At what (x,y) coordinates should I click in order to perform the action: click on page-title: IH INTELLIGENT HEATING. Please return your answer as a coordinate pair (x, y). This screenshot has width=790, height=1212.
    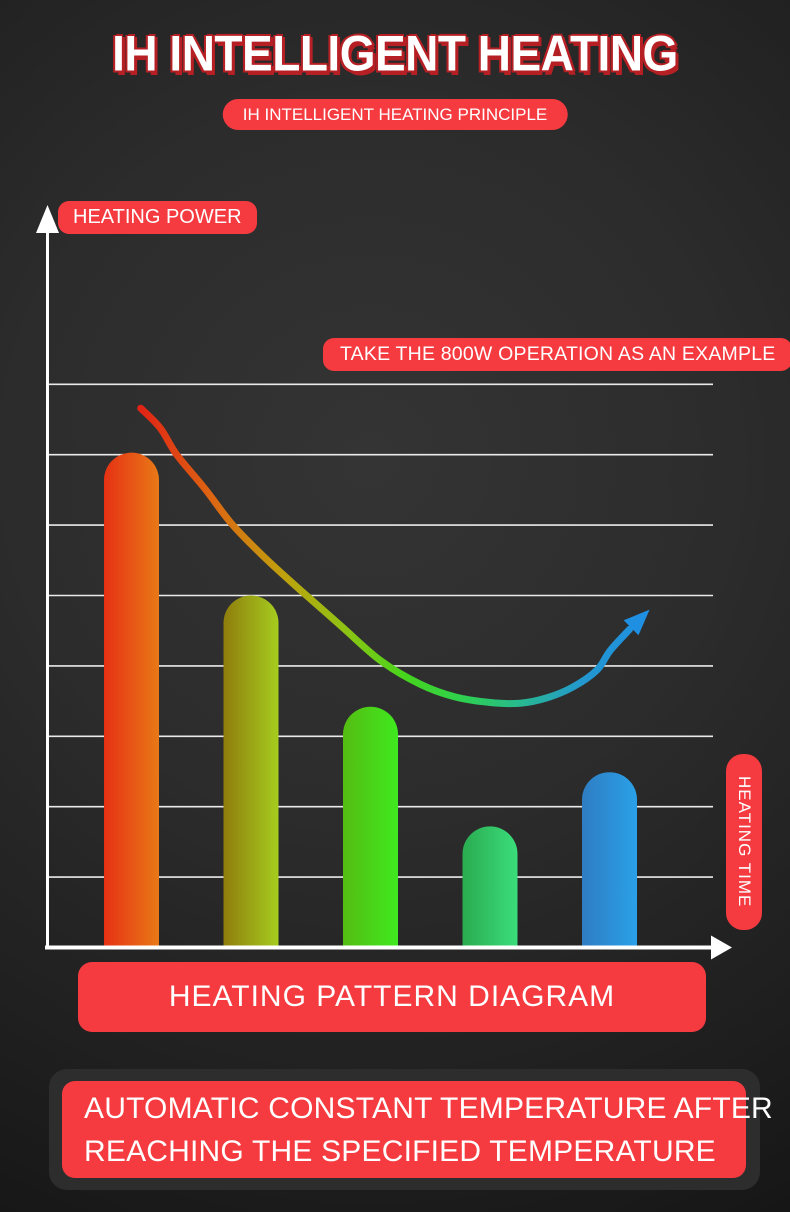
    Looking at the image, I should click on (395, 53).